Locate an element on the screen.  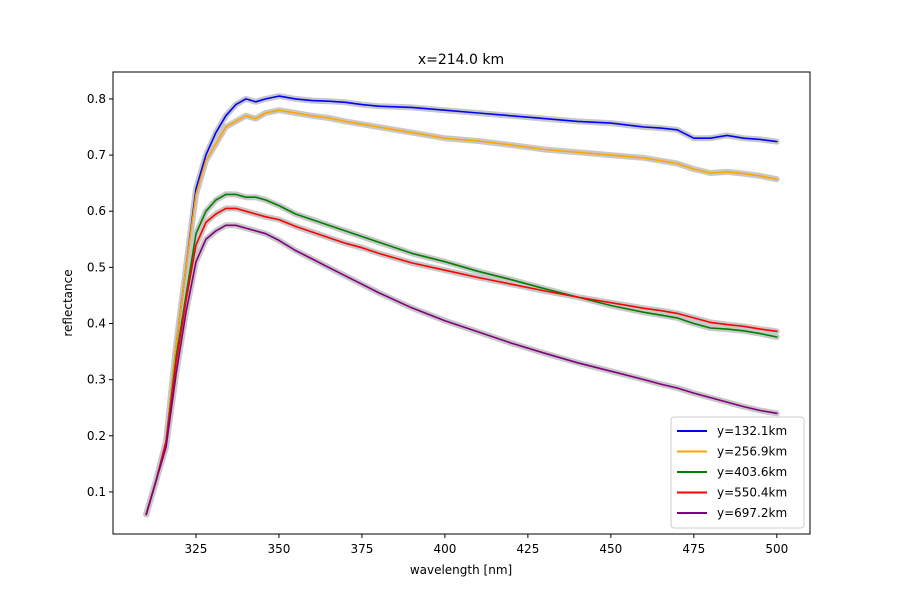
chart-title: x=214.0 km is located at coordinates (461, 60).